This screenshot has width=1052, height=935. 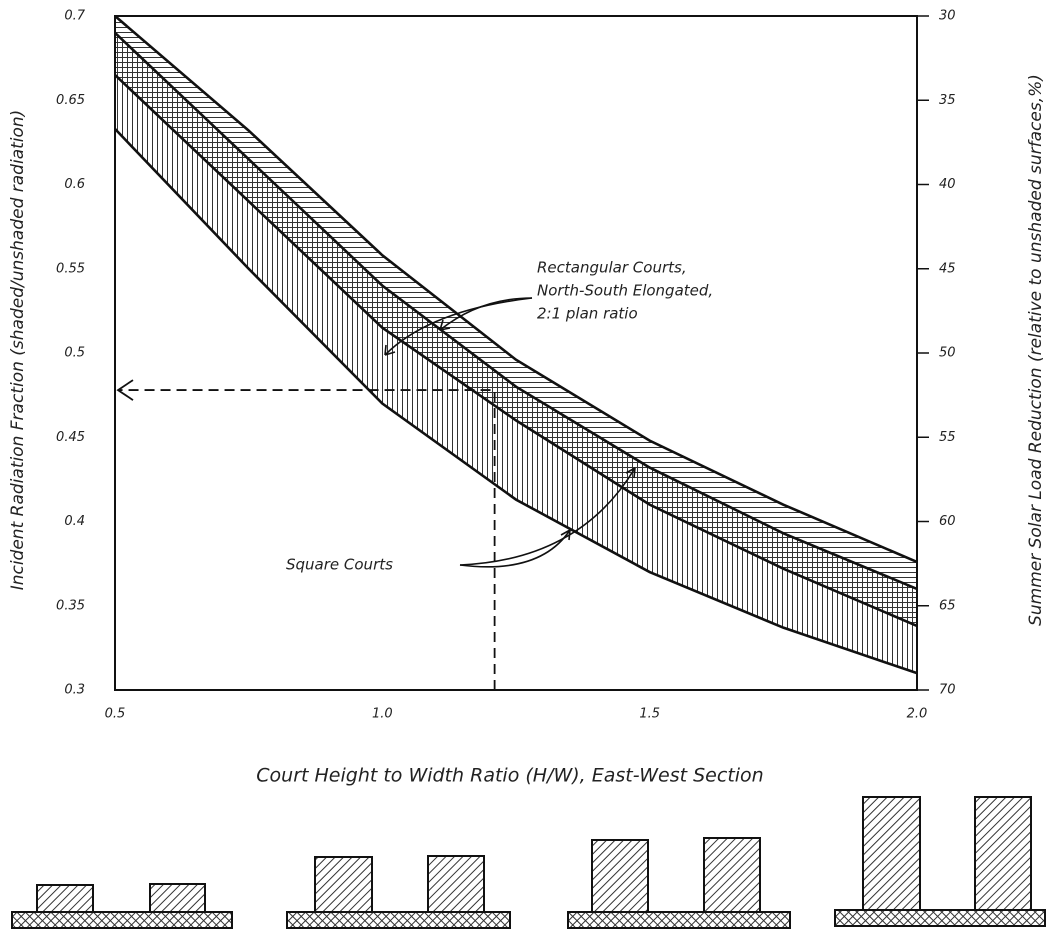 What do you see at coordinates (74, 16) in the screenshot?
I see `y-tick-label: 0.7` at bounding box center [74, 16].